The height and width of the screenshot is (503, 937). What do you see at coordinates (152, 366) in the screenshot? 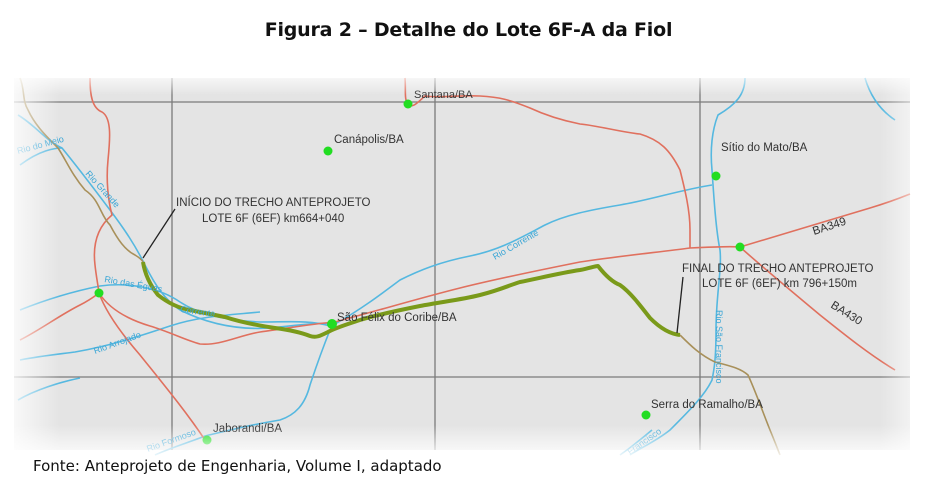
I see `road-jaborandi` at bounding box center [152, 366].